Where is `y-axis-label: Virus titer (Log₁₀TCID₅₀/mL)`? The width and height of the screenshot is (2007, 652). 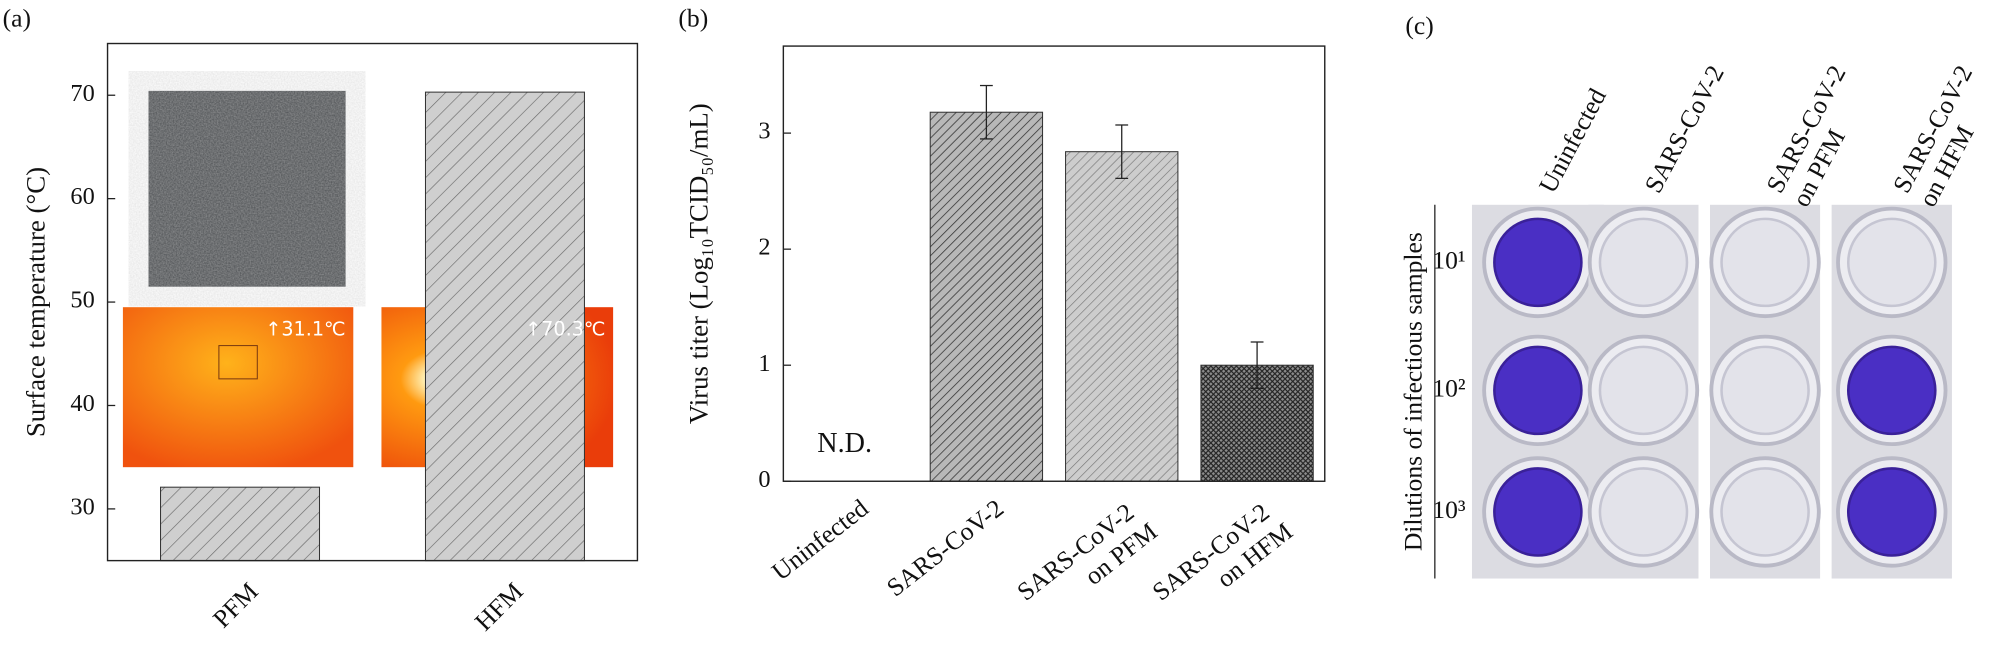 y-axis-label: Virus titer (Log₁₀TCID₅₀/mL) is located at coordinates (699, 263).